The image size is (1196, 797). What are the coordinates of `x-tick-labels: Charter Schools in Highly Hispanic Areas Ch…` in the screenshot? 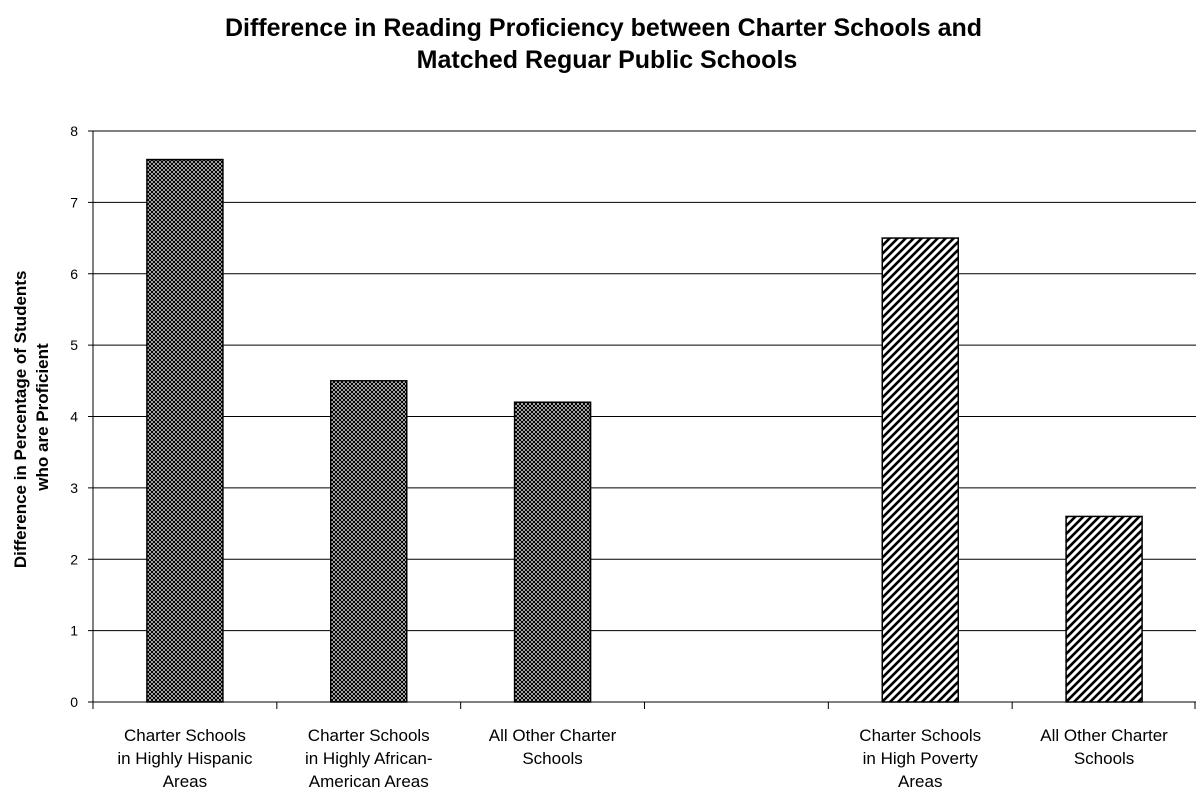 It's located at (642, 758).